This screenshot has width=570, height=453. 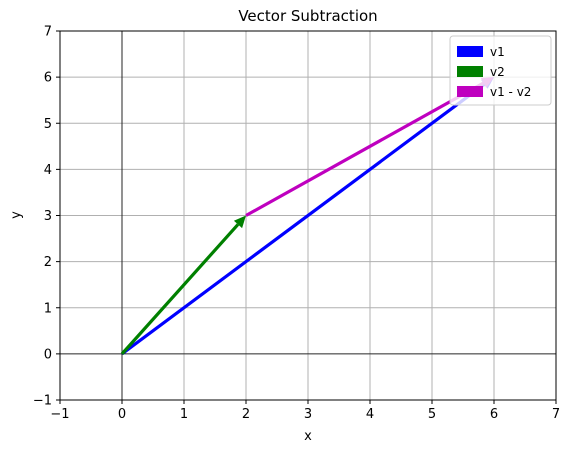 I want to click on x-tick-label: 4, so click(x=370, y=414).